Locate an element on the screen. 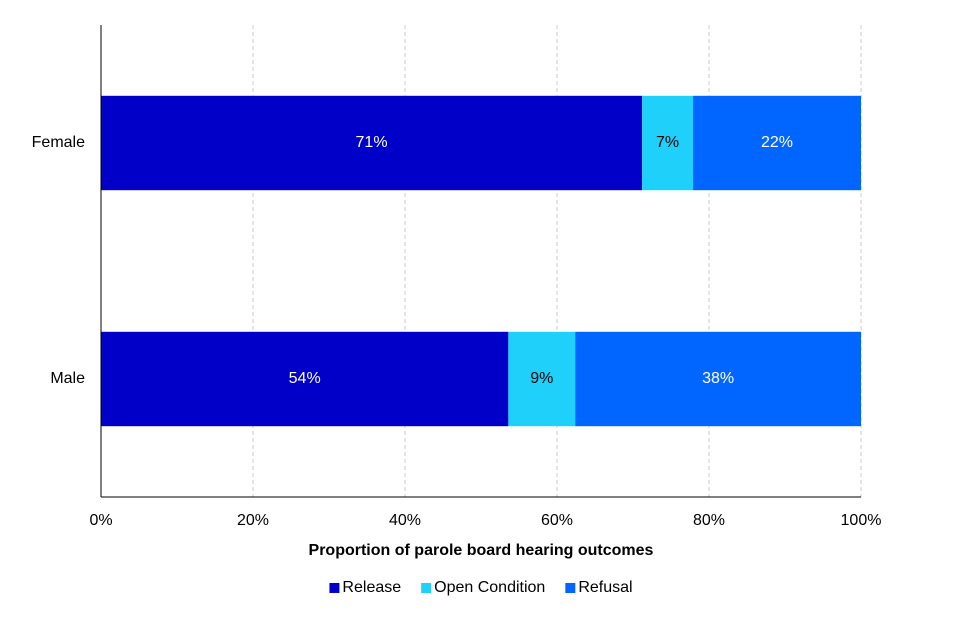 This screenshot has height=640, width=960. x-tick-label: 0% is located at coordinates (100, 520).